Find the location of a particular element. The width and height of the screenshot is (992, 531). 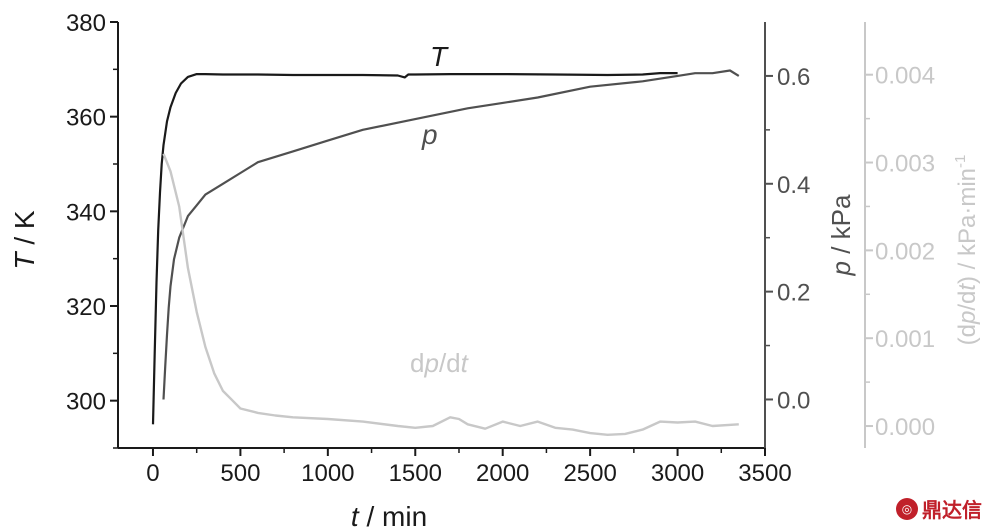

series-label-part: d is located at coordinates (417, 363).